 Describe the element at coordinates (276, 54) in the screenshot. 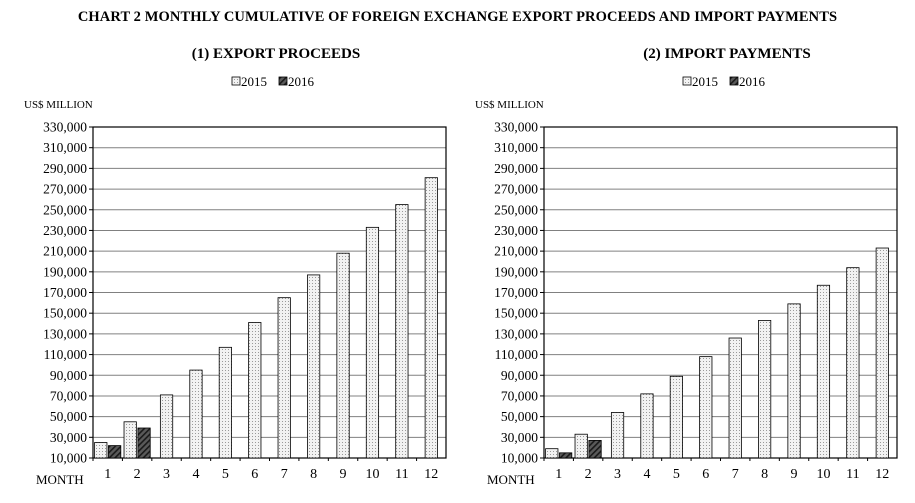

I see `panel-title: (1) EXPORT PROCEEDS` at that location.